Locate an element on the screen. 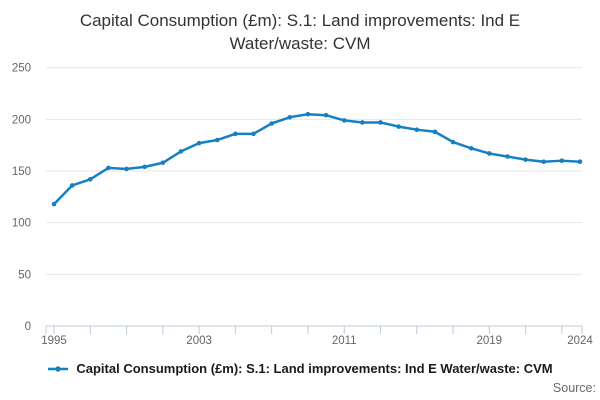 Image resolution: width=600 pixels, height=400 pixels. legend-dot-glyph is located at coordinates (58, 368).